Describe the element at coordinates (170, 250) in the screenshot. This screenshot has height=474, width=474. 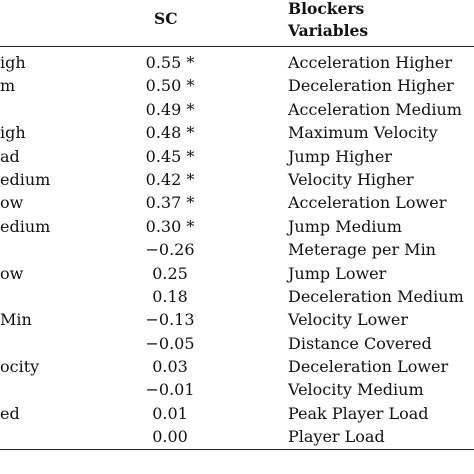
I see `sc-value-cell: −0.26` at that location.